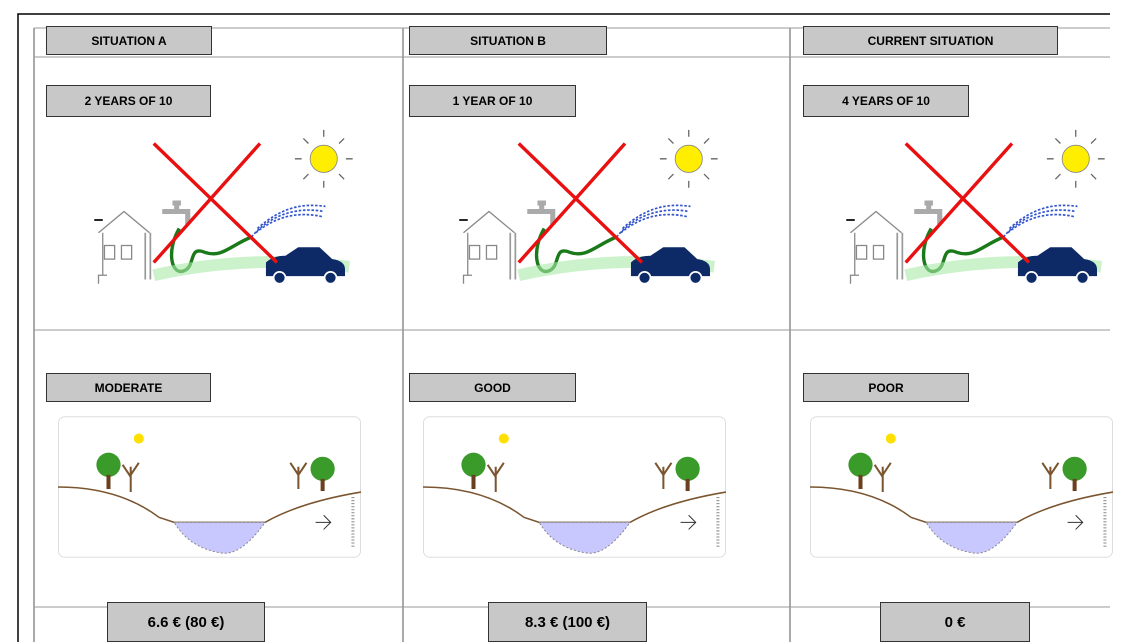 Image resolution: width=1121 pixels, height=642 pixels. Describe the element at coordinates (492, 387) in the screenshot. I see `status-label: GOOD` at that location.